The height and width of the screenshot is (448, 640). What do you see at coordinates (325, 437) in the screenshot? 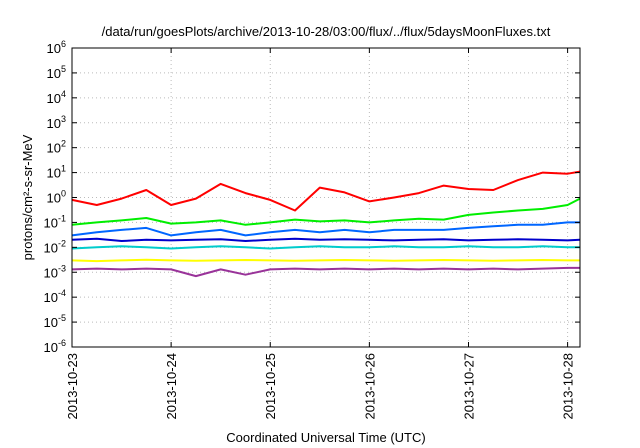
I see `x-axis-label: Coordinated Universal Time (UTC)` at bounding box center [325, 437].